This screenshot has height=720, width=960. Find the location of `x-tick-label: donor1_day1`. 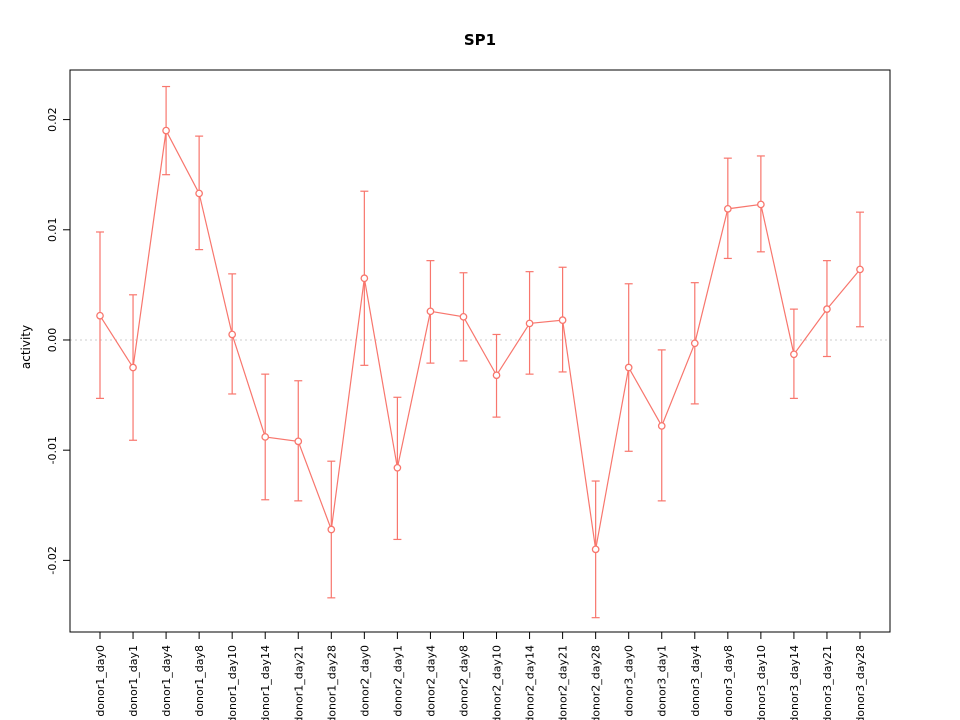

x-tick-label: donor1_day1 is located at coordinates (133, 681).